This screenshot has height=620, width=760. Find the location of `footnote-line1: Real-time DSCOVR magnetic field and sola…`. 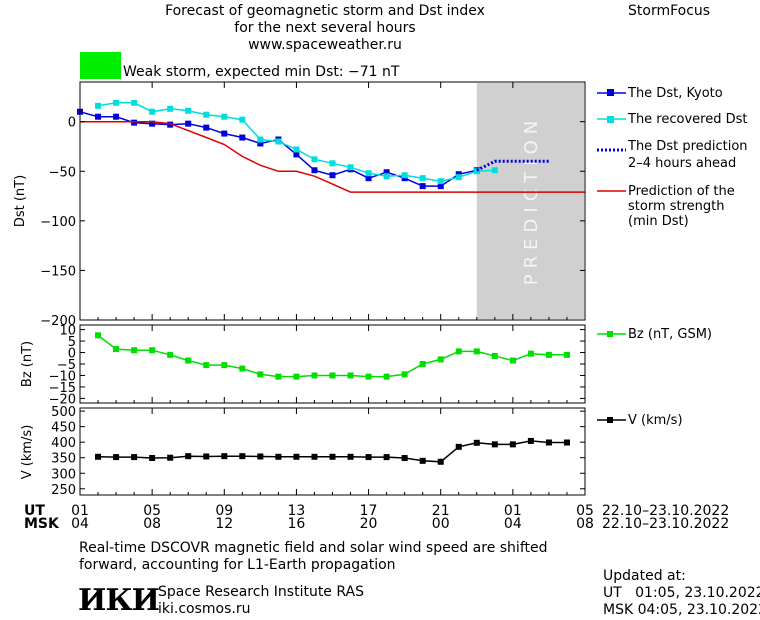

footnote-line1: Real-time DSCOVR magnetic field and sola… is located at coordinates (313, 548).